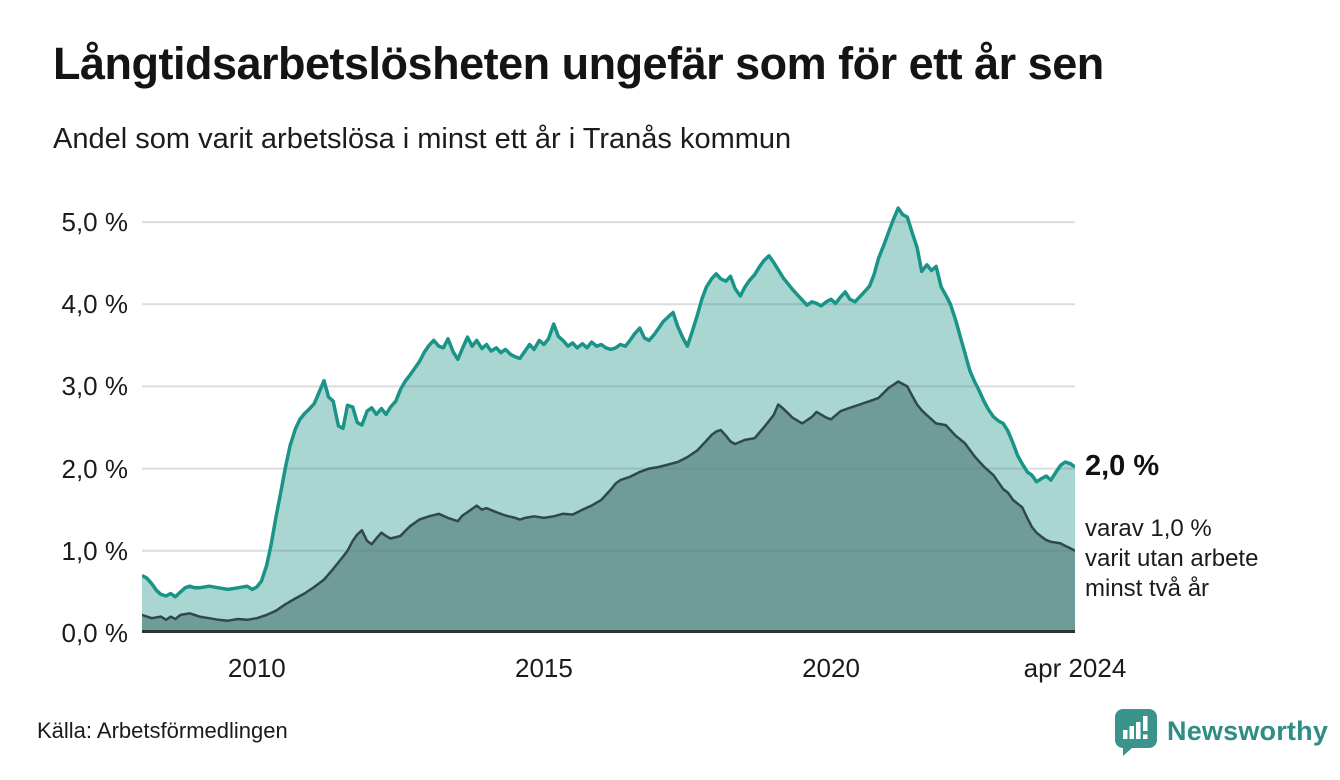  Describe the element at coordinates (95, 304) in the screenshot. I see `y-axis-label: 4,0 %` at that location.